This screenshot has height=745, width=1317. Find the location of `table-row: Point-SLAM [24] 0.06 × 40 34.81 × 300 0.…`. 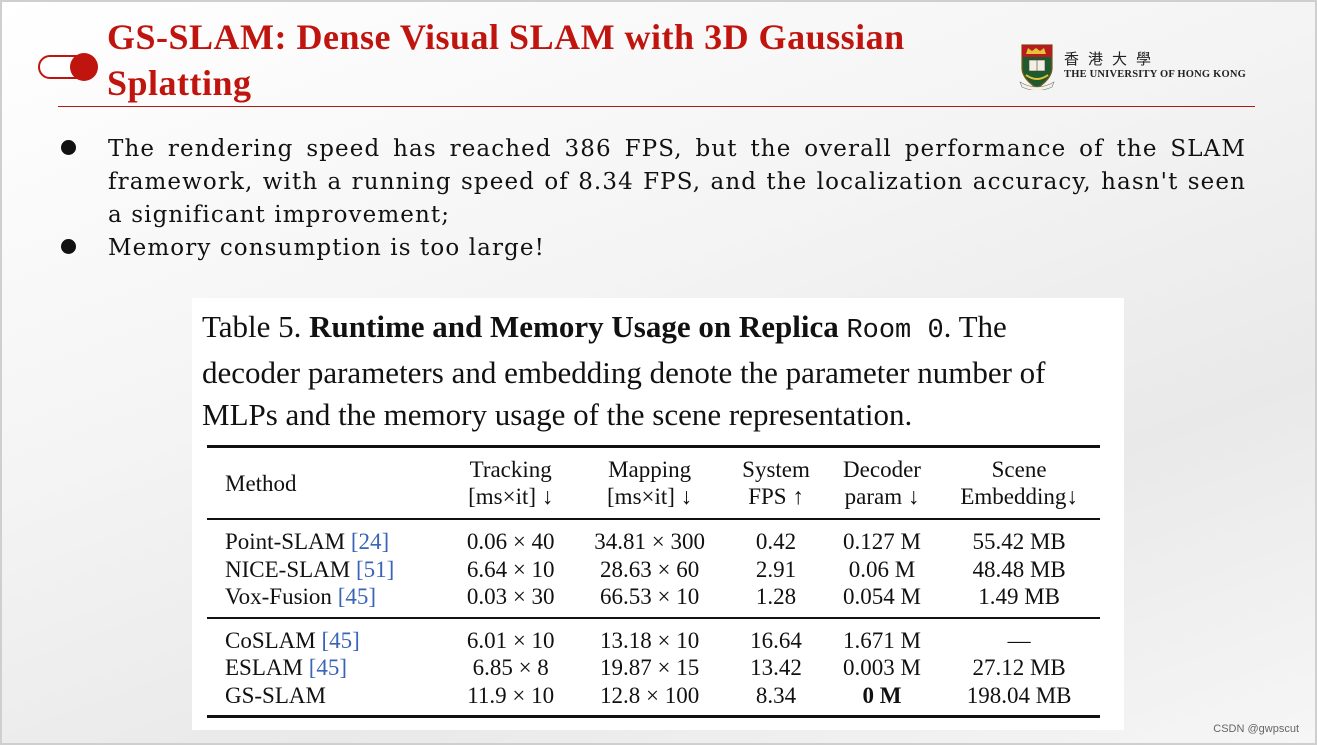

table-row: Point-SLAM [24] 0.06 × 40 34.81 × 300 0.… is located at coordinates (653, 537).